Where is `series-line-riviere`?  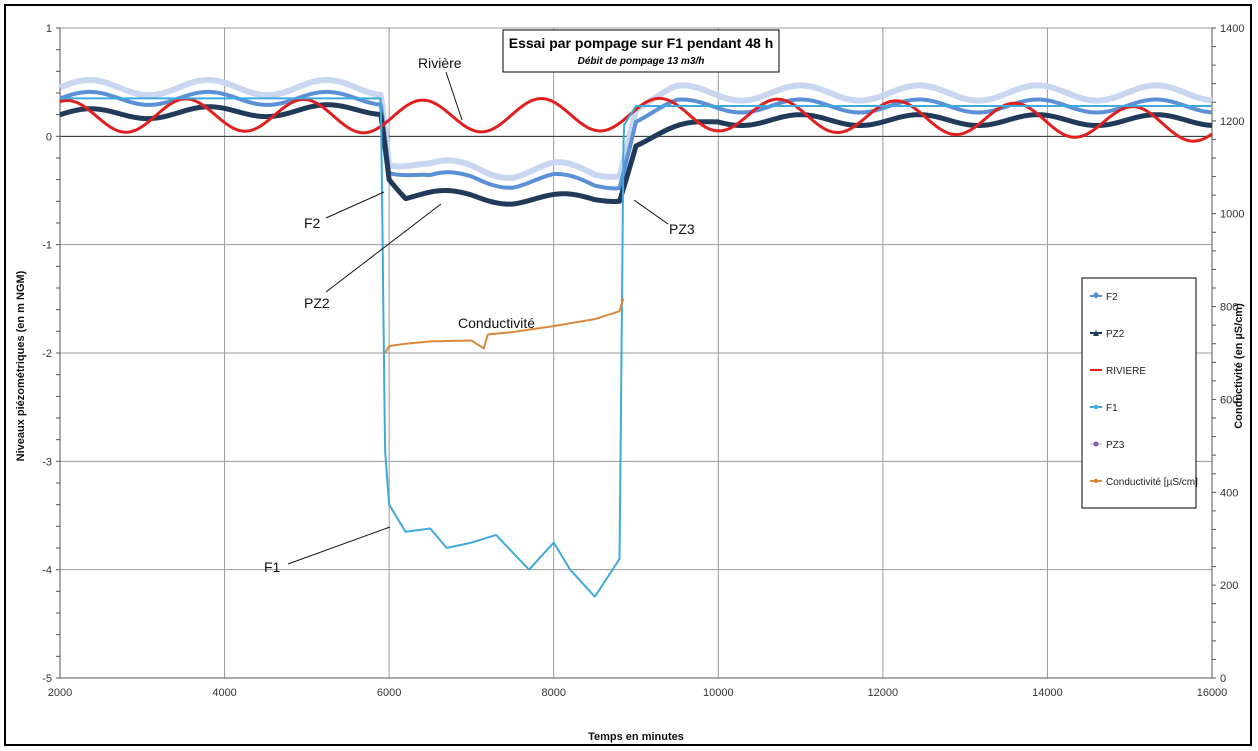
series-line-riviere is located at coordinates (636, 119).